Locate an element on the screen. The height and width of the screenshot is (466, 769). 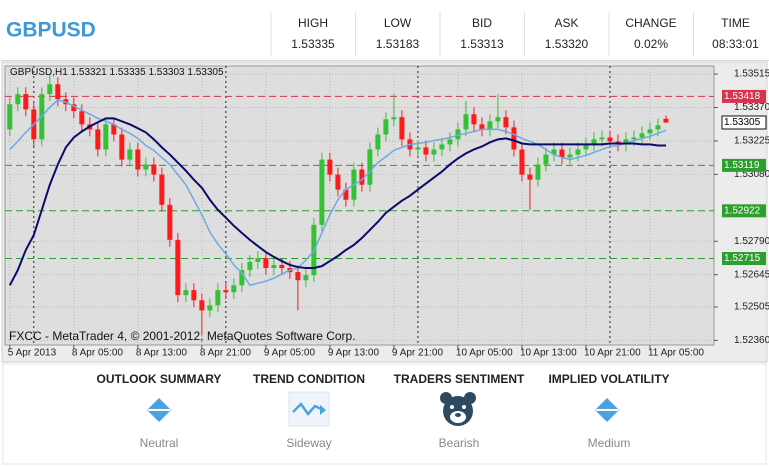
summary-title: OUTLOOK SUMMARY is located at coordinates (159, 379).